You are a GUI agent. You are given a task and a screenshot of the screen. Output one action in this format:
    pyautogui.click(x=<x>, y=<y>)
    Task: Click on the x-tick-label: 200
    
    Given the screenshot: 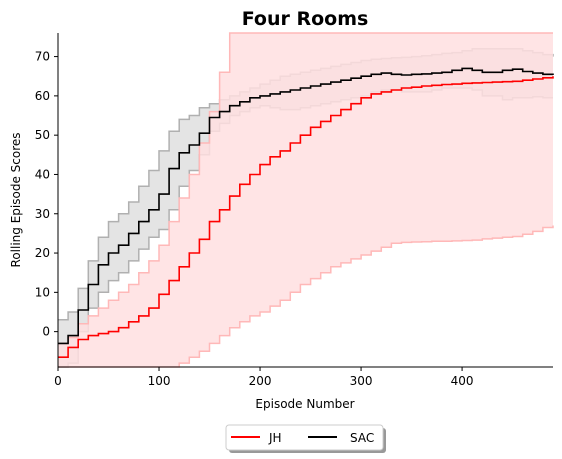 What is the action you would take?
    pyautogui.click(x=260, y=381)
    